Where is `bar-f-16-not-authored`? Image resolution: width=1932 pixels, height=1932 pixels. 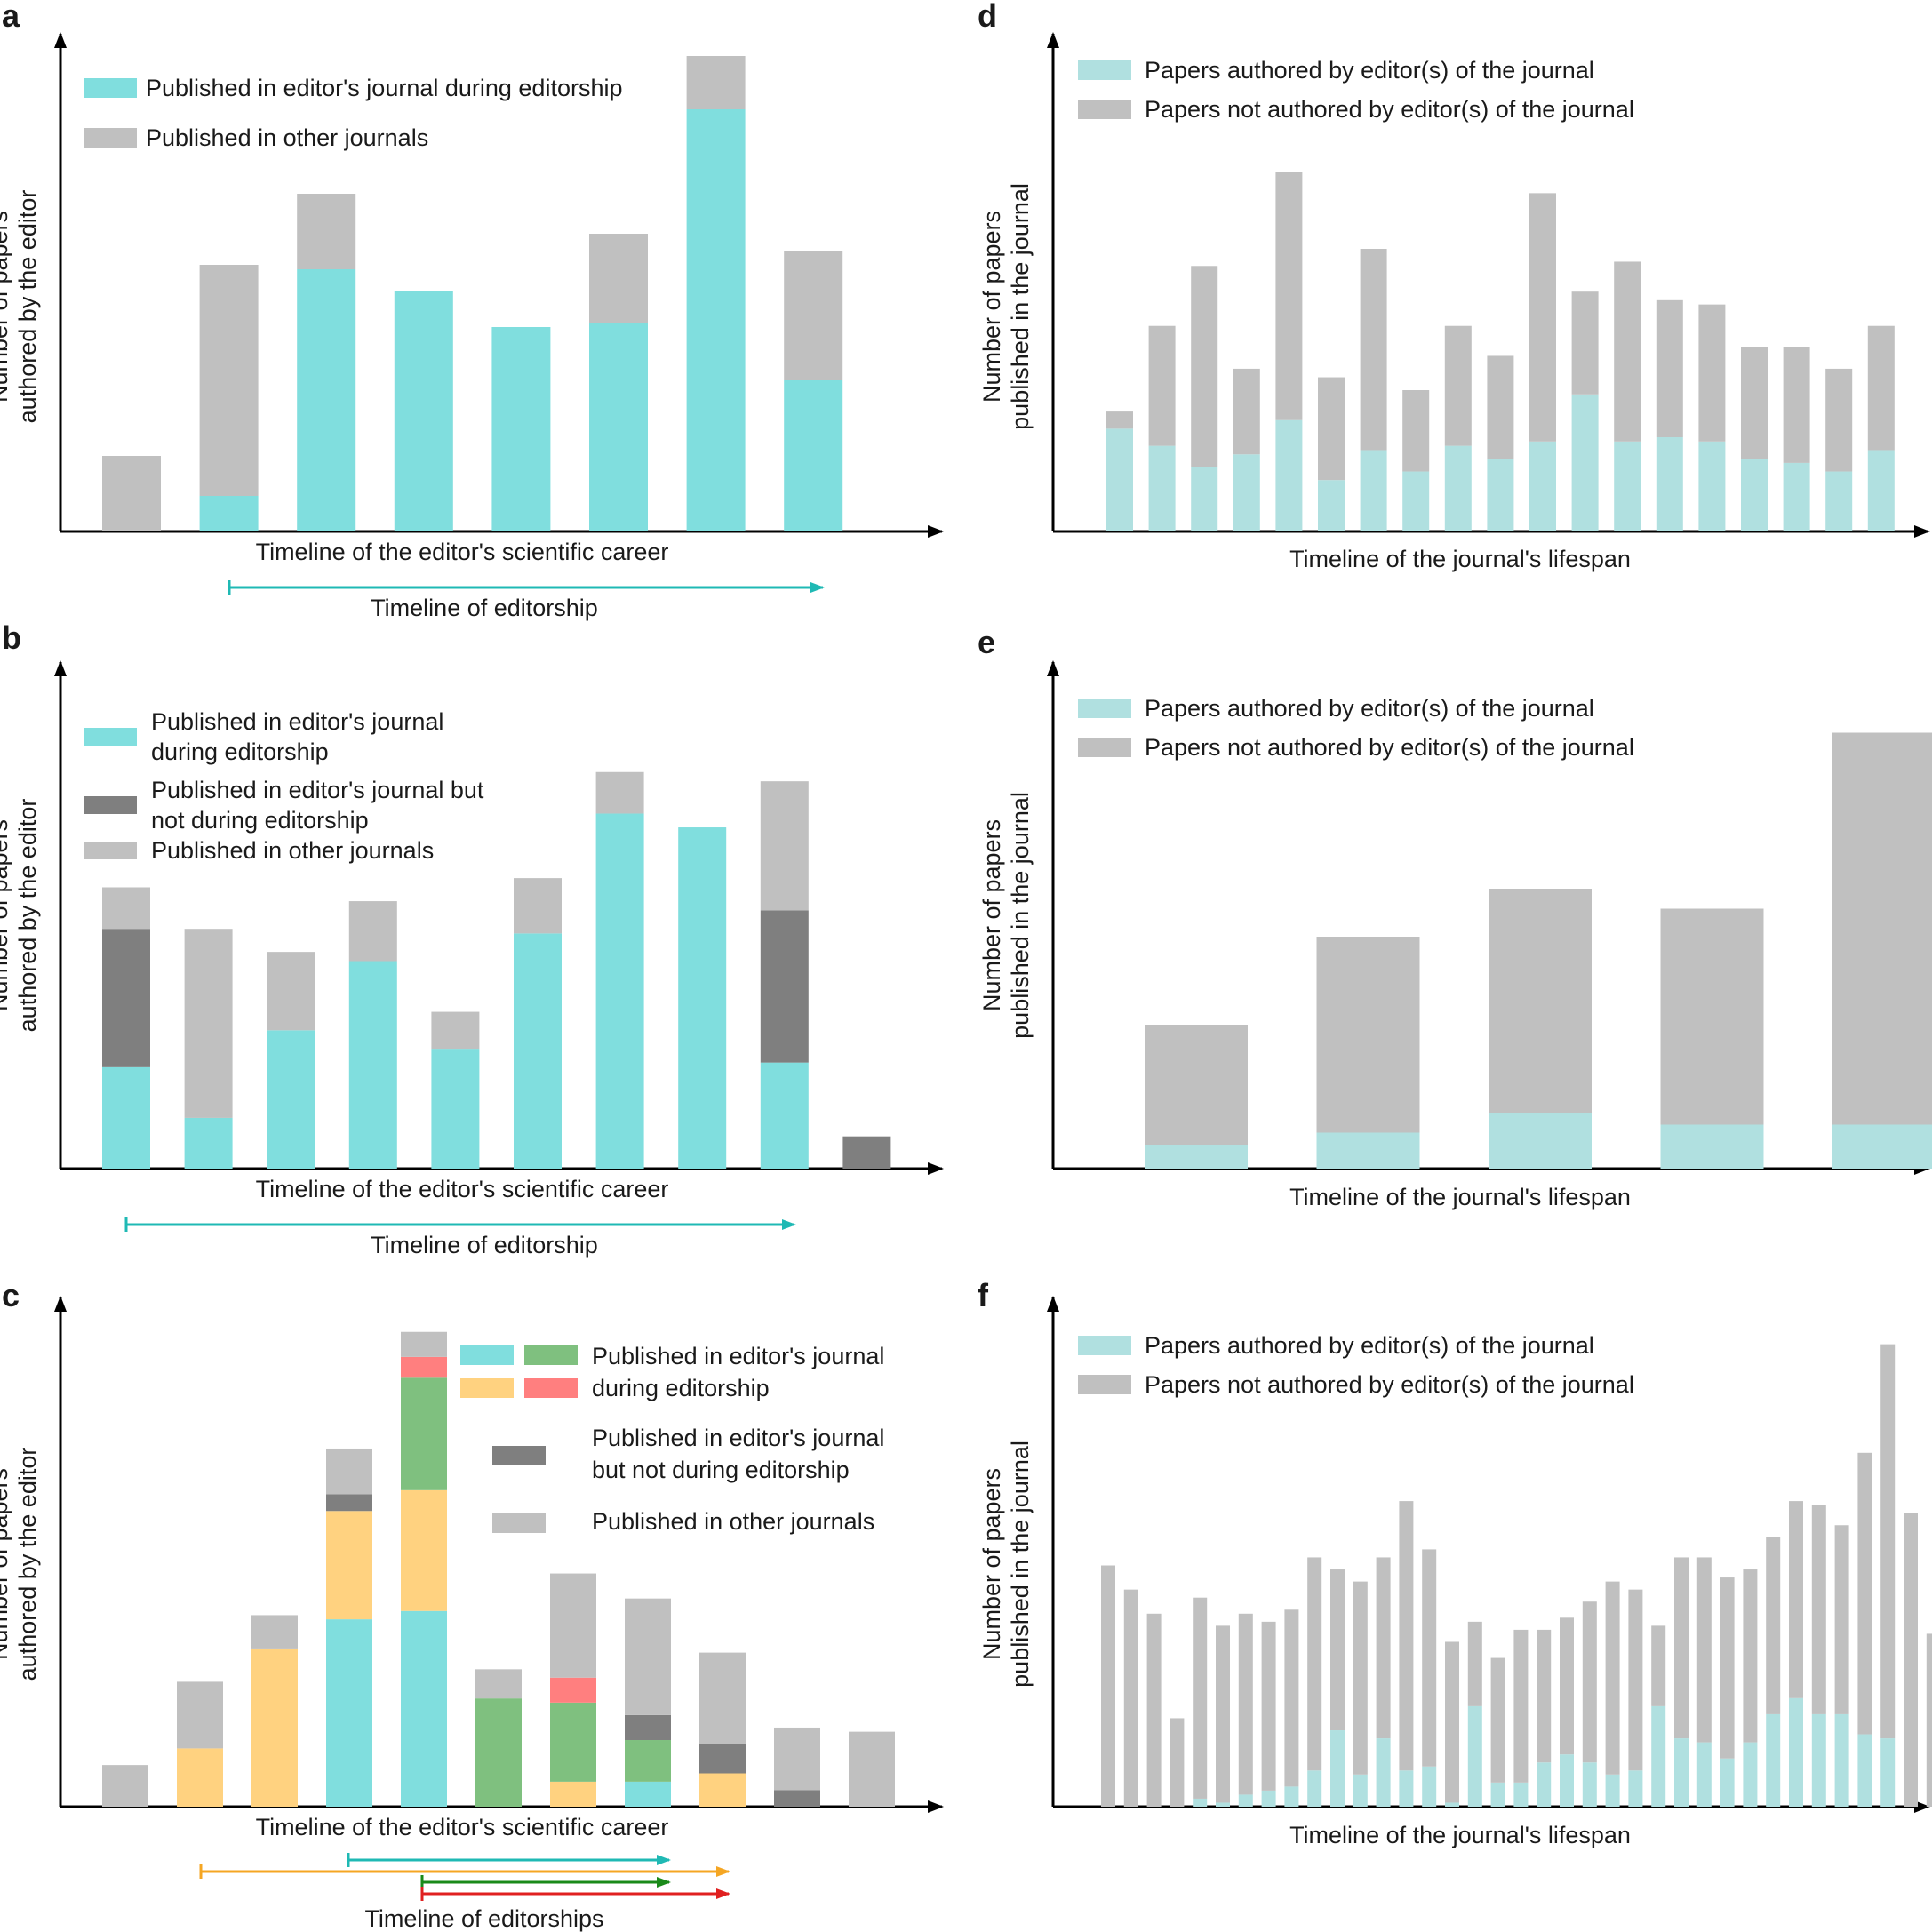
bar-f-16-not-authored is located at coordinates (1474, 1663).